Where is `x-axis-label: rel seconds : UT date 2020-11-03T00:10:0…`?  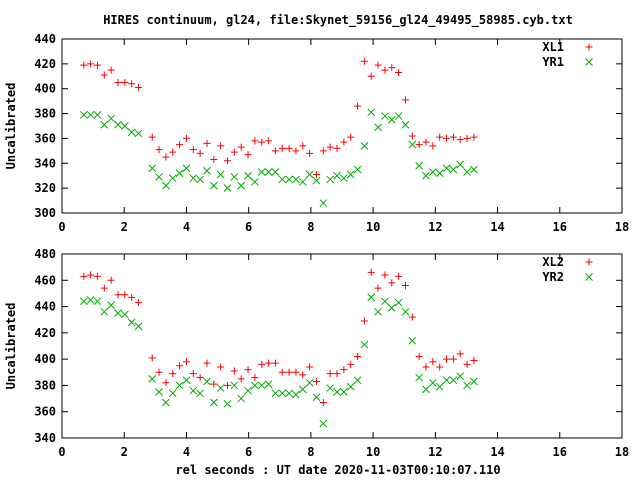
x-axis-label: rel seconds : UT date 2020-11-03T00:10:0… is located at coordinates (337, 470).